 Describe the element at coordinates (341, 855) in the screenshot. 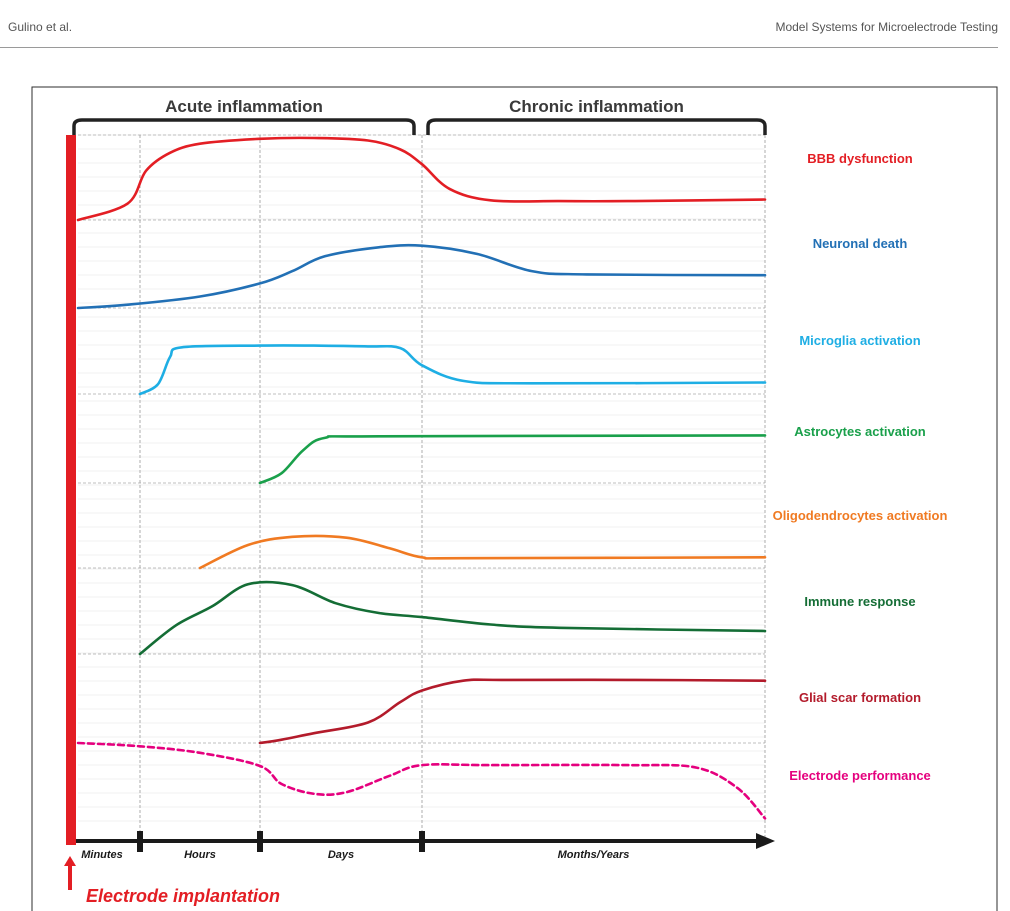

I see `time-axis-label-days: Days` at that location.